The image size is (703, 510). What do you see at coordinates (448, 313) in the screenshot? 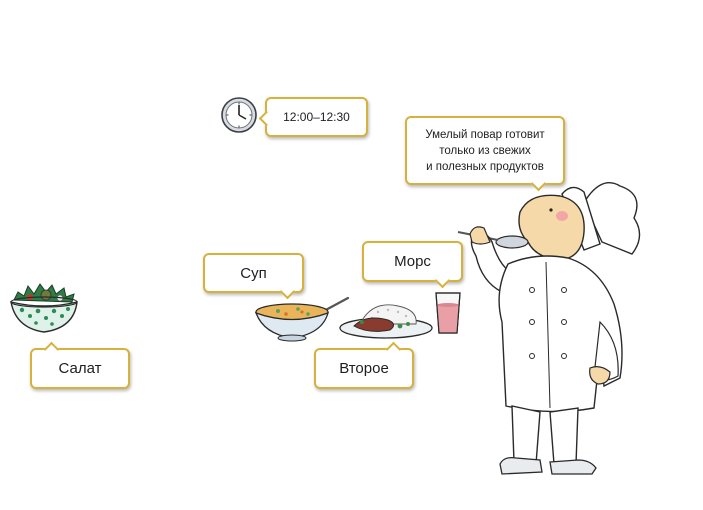
I see `drink-glass-icon` at bounding box center [448, 313].